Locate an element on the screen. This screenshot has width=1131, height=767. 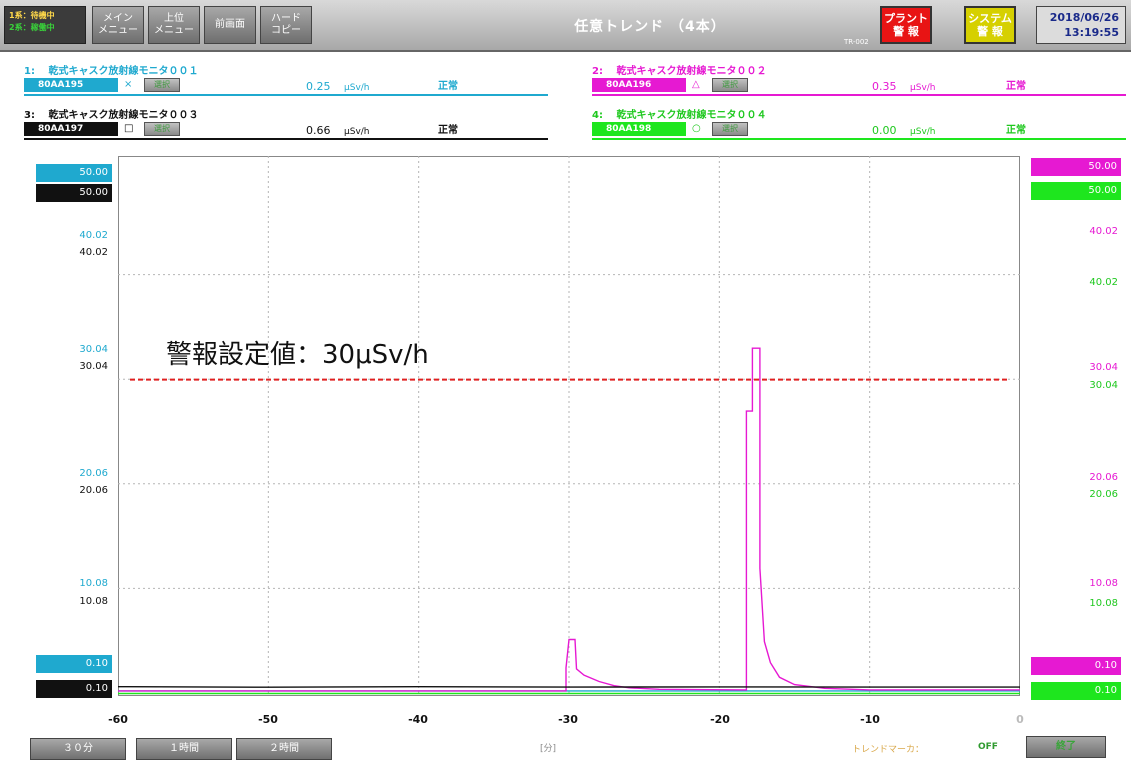
monitor-1-value: 0.25 μSv/h is located at coordinates (338, 87).